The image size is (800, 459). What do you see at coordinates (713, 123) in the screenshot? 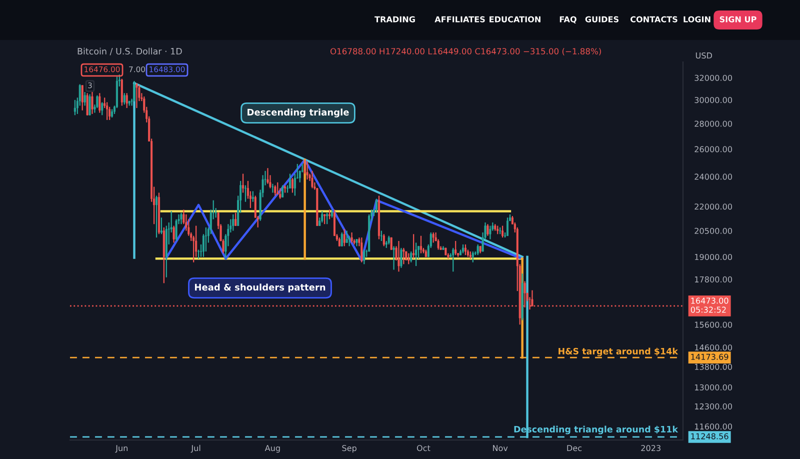
I see `y-tick-label: 28000.00` at bounding box center [713, 123].